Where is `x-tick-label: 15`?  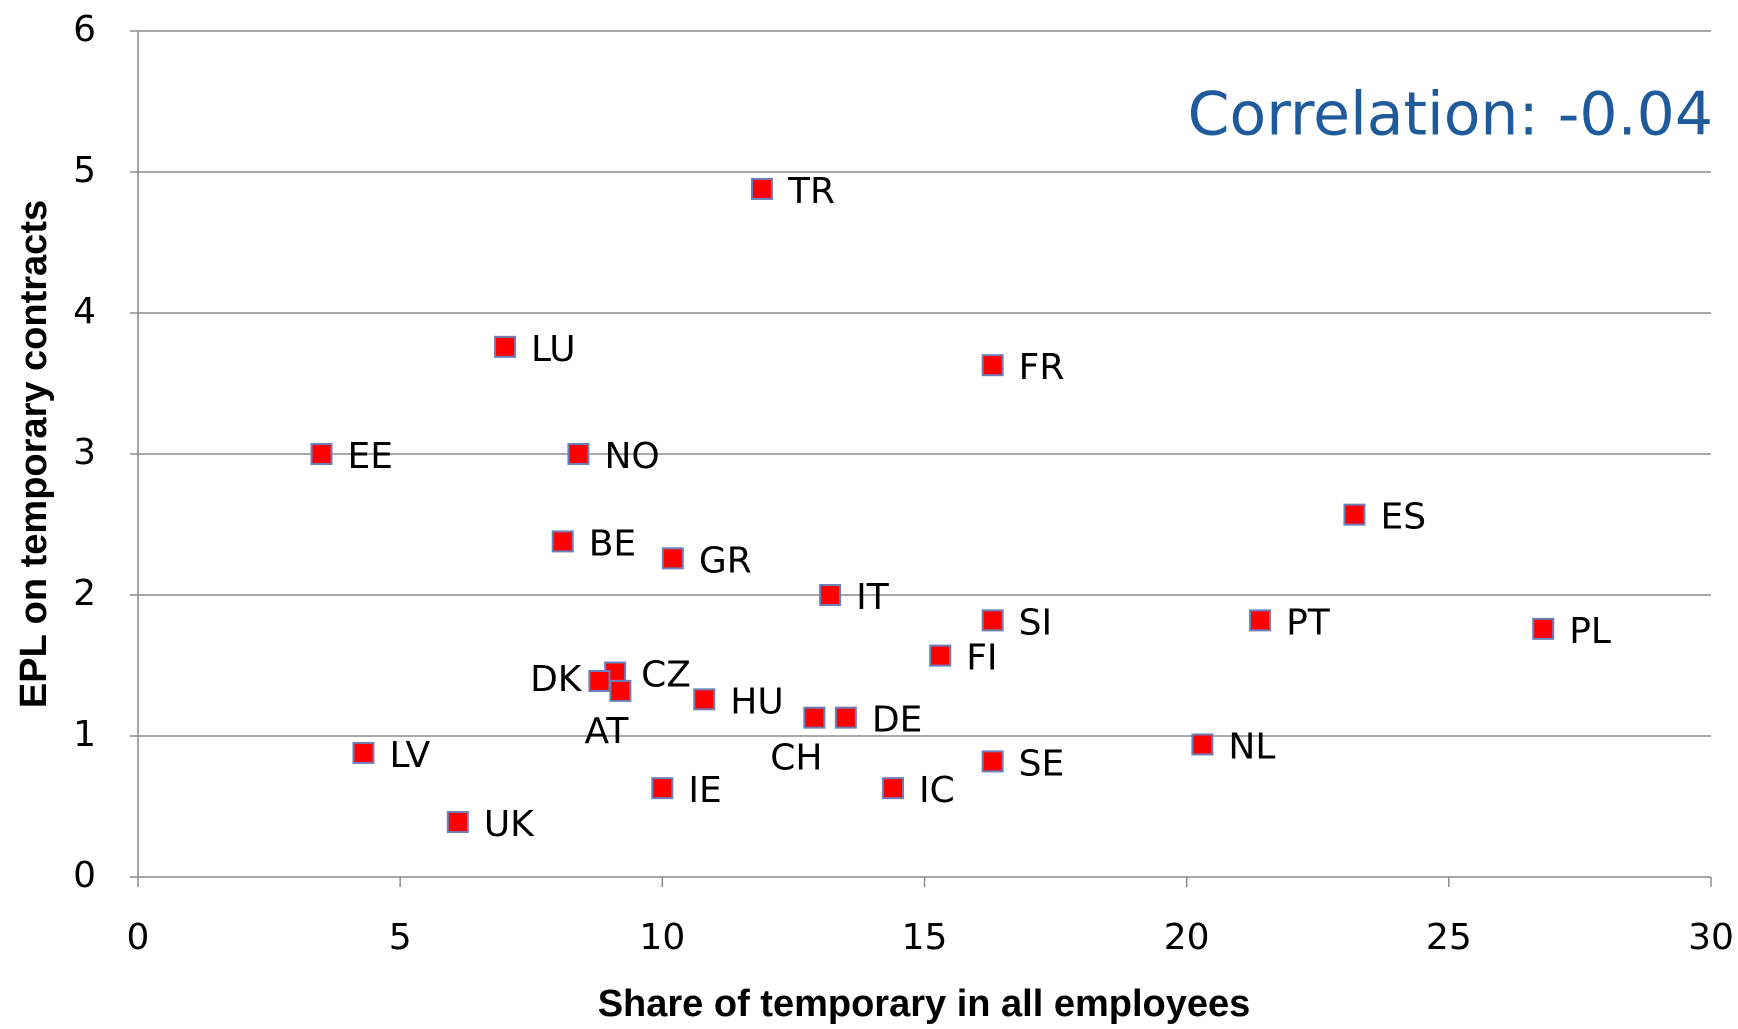 x-tick-label: 15 is located at coordinates (925, 937).